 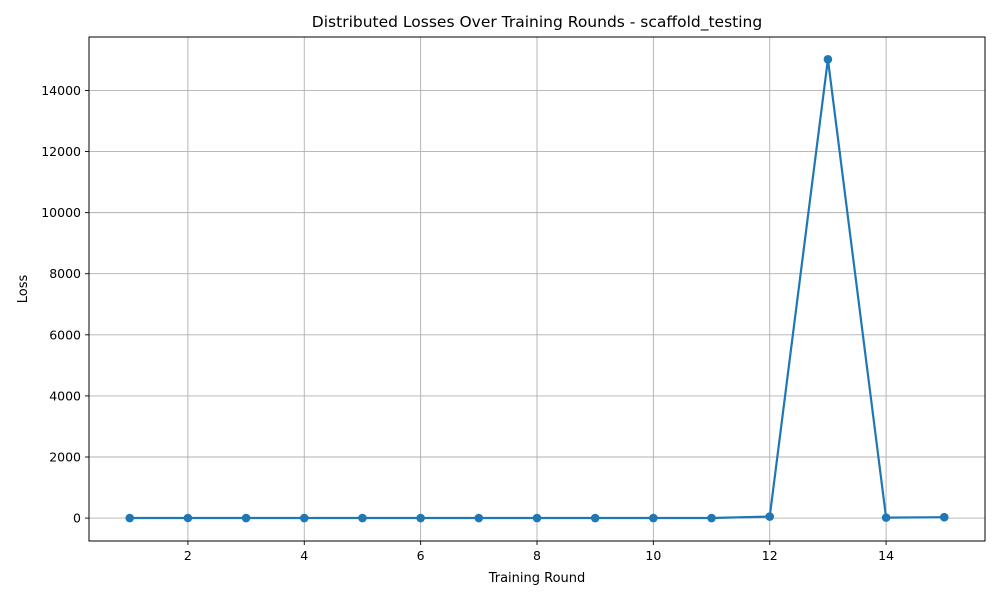 What do you see at coordinates (65, 334) in the screenshot?
I see `y-tick-label: 6000` at bounding box center [65, 334].